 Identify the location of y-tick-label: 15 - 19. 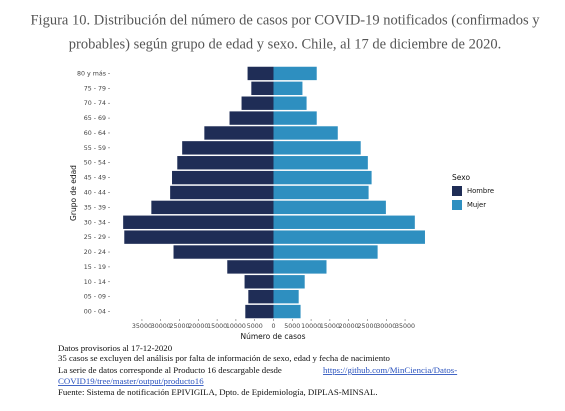
(95, 267).